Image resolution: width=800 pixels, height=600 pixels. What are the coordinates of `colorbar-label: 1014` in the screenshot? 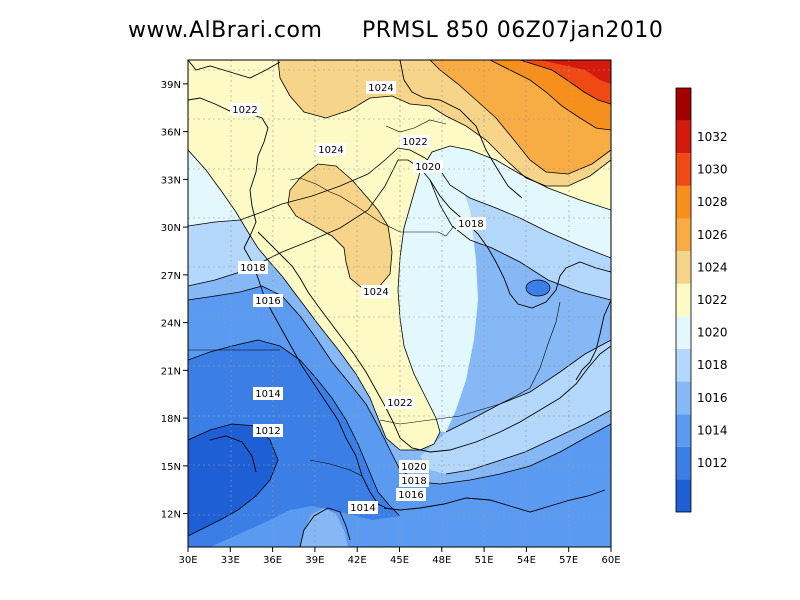 It's located at (712, 430).